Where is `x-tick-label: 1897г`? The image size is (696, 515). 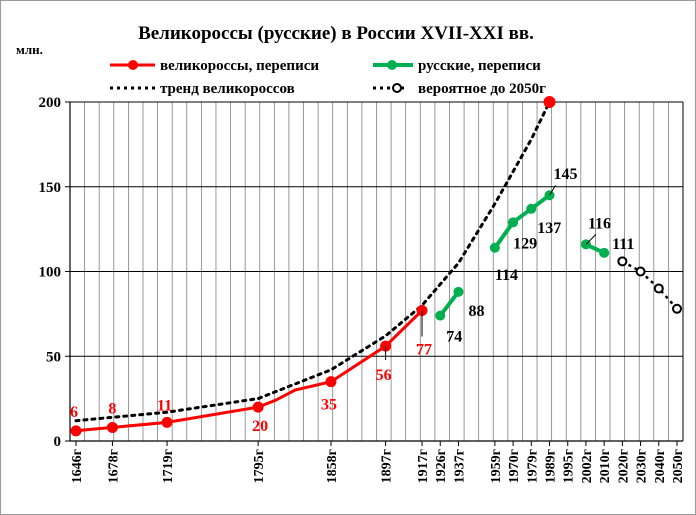 x-tick-label: 1897г is located at coordinates (387, 466).